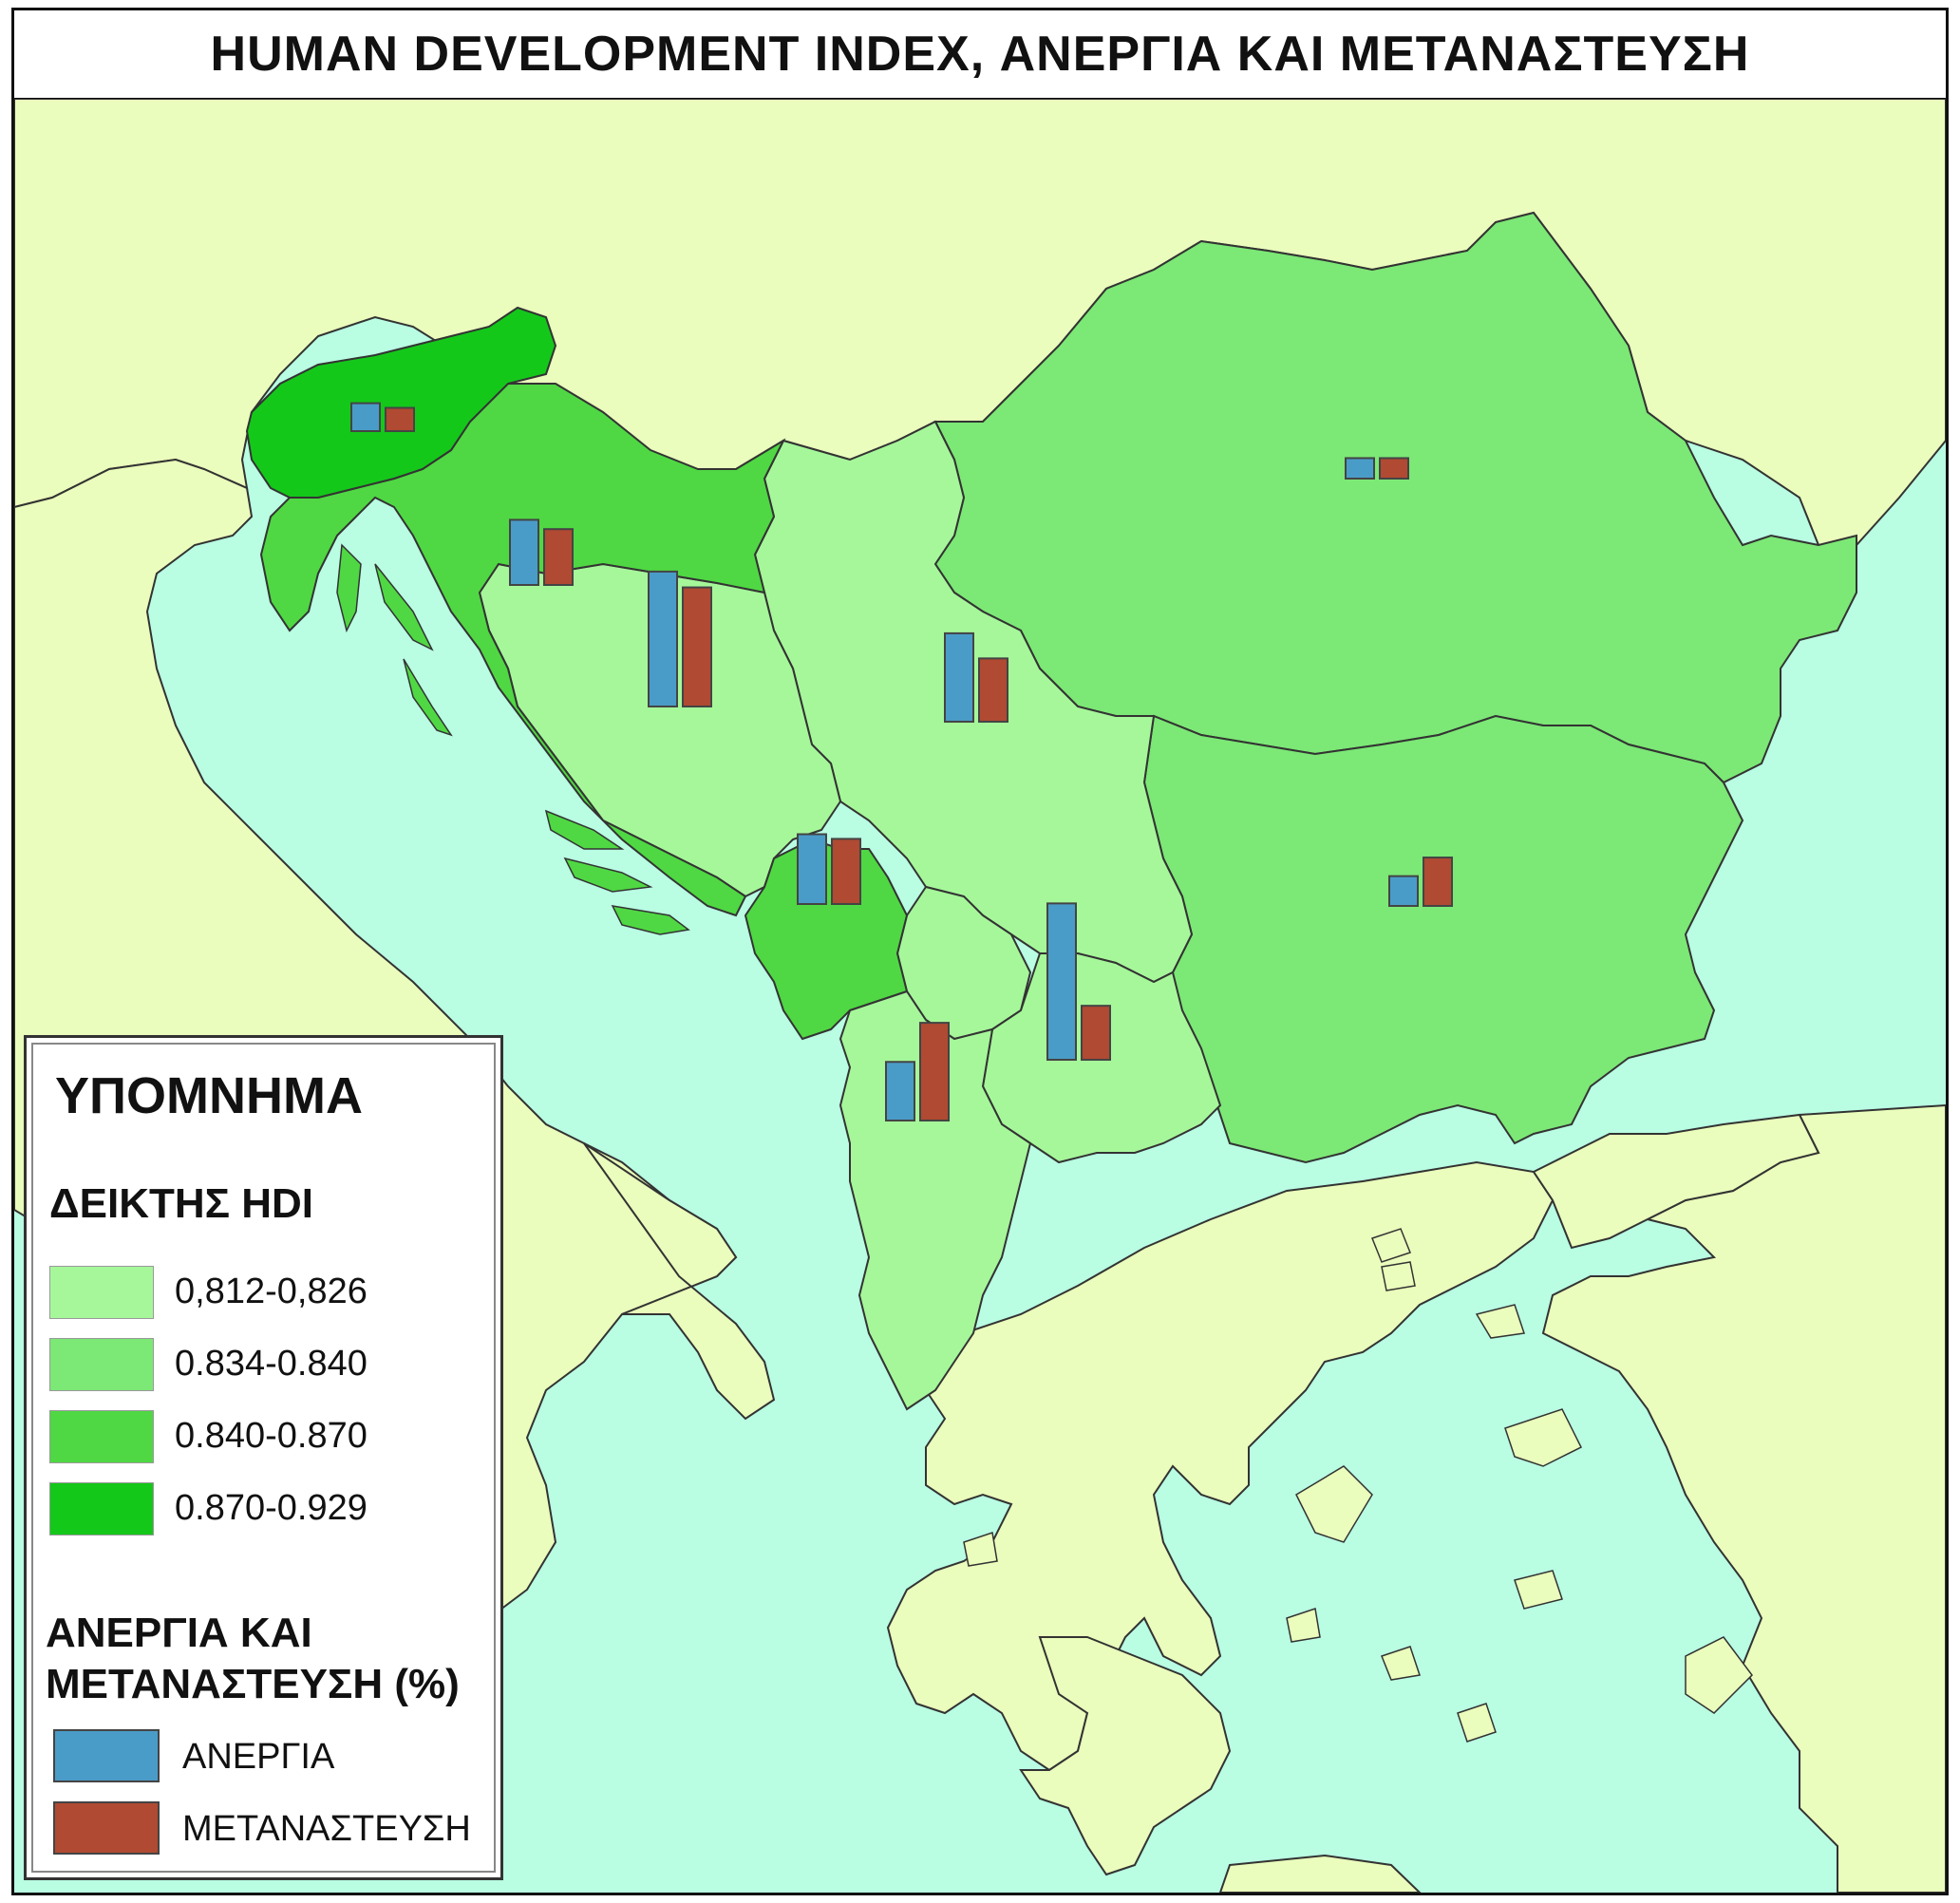 This screenshot has width=1960, height=1903. Describe the element at coordinates (959, 677) in the screenshot. I see `unemployment-bar-serbia` at that location.